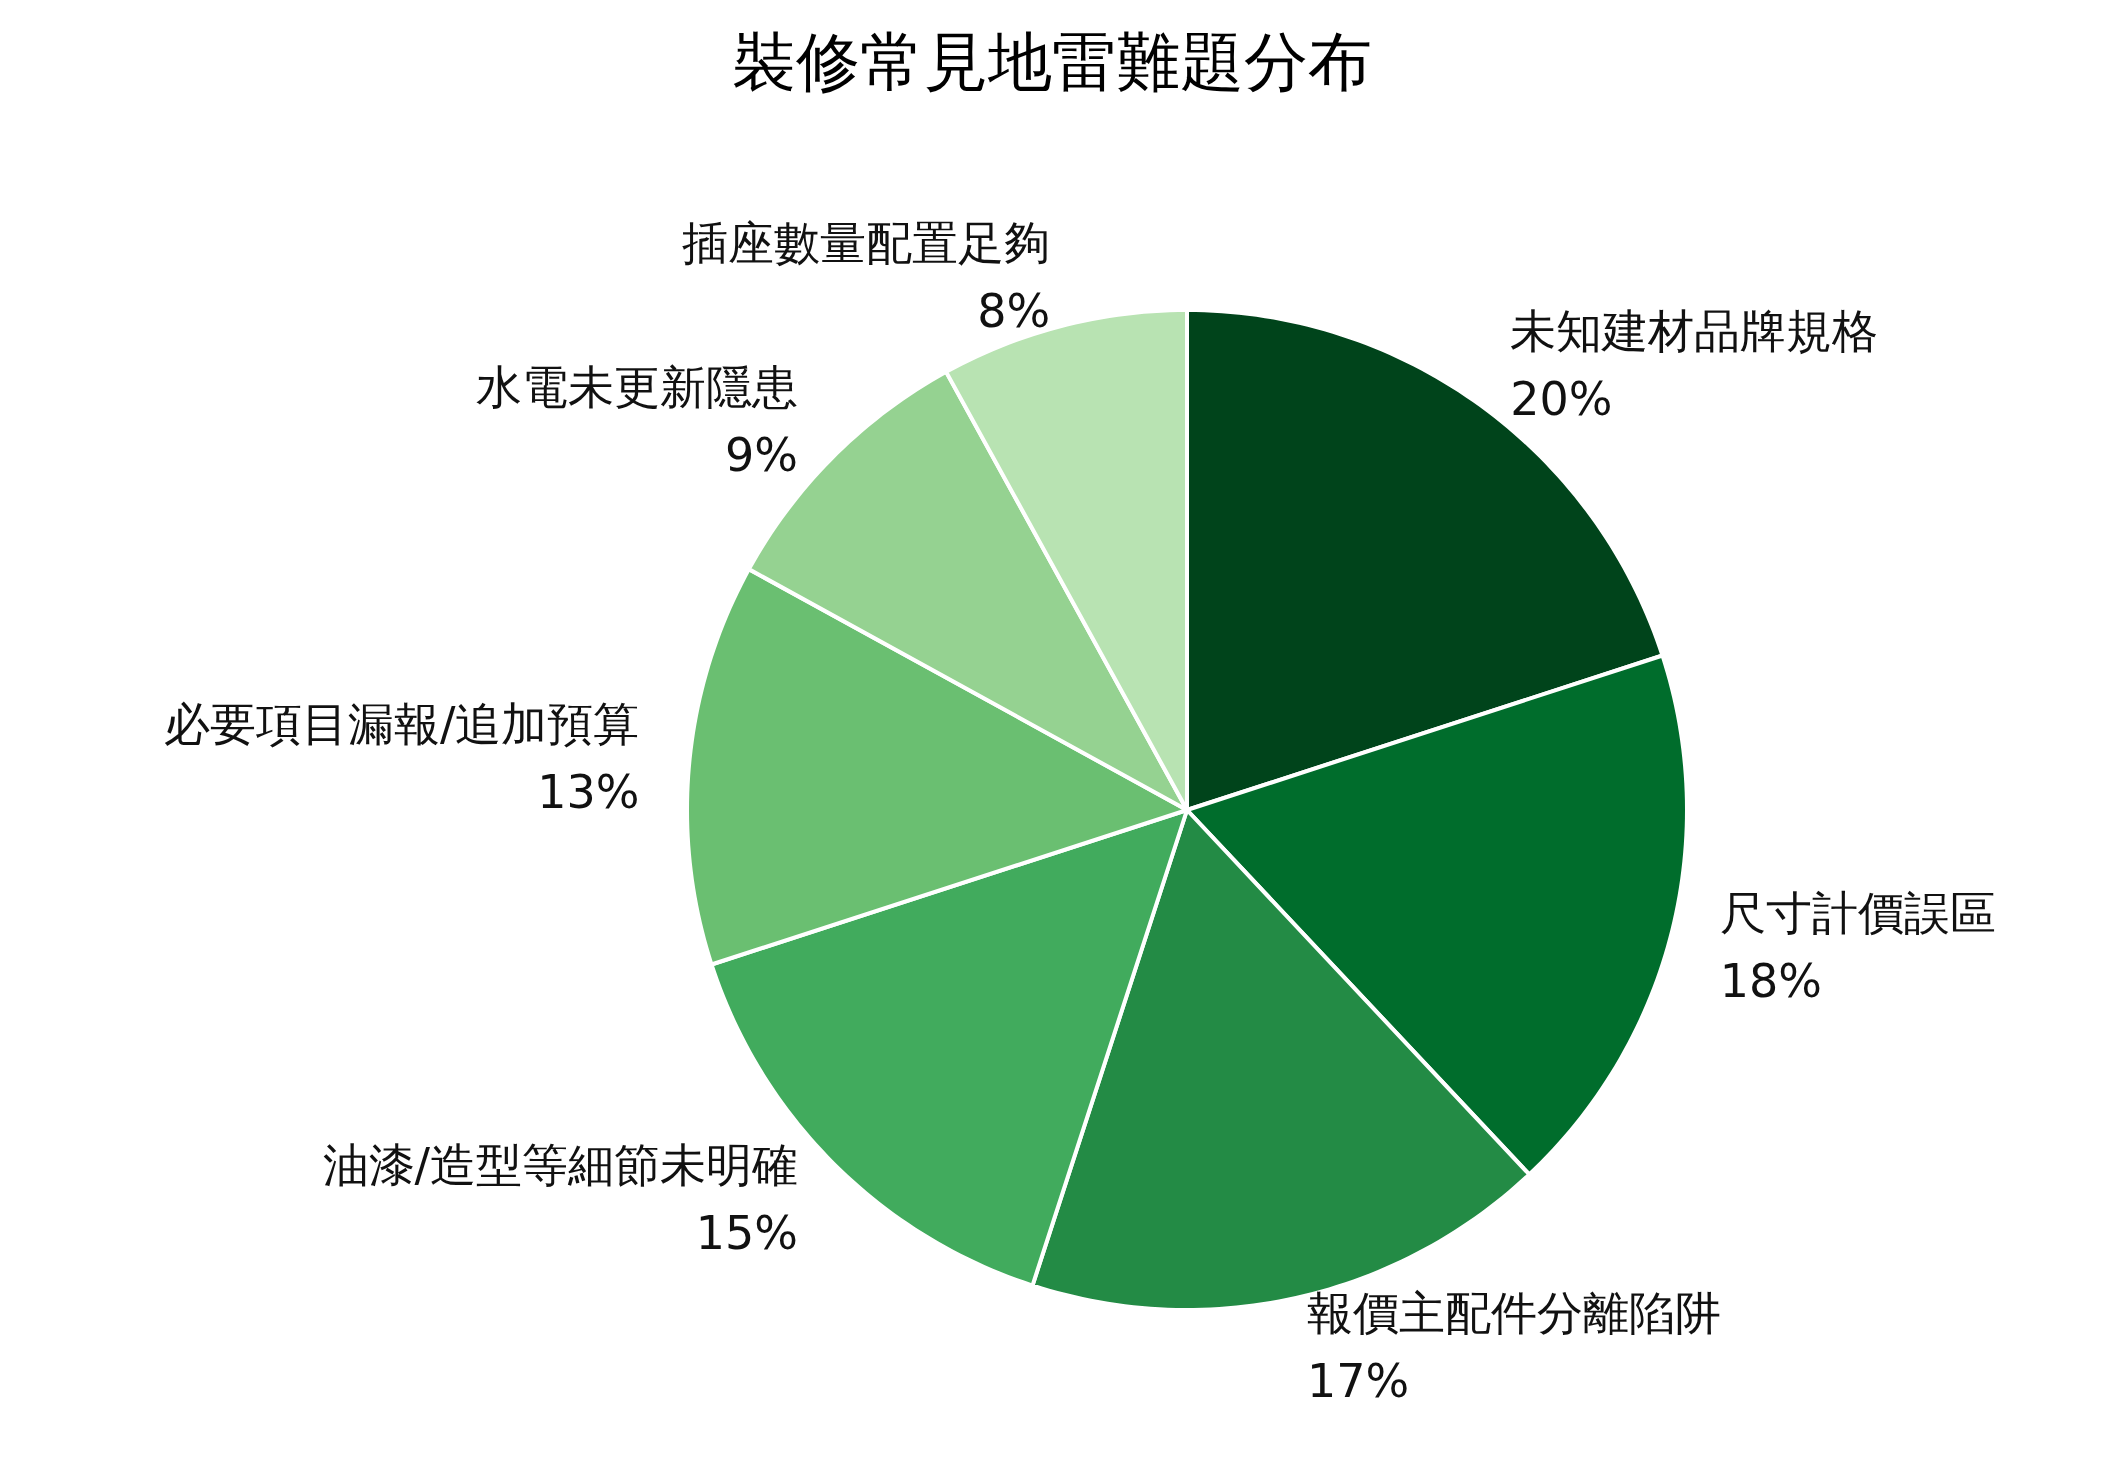 The width and height of the screenshot is (2103, 1468). What do you see at coordinates (637, 387) in the screenshot?
I see `slice-label: 水電未更新隱患` at bounding box center [637, 387].